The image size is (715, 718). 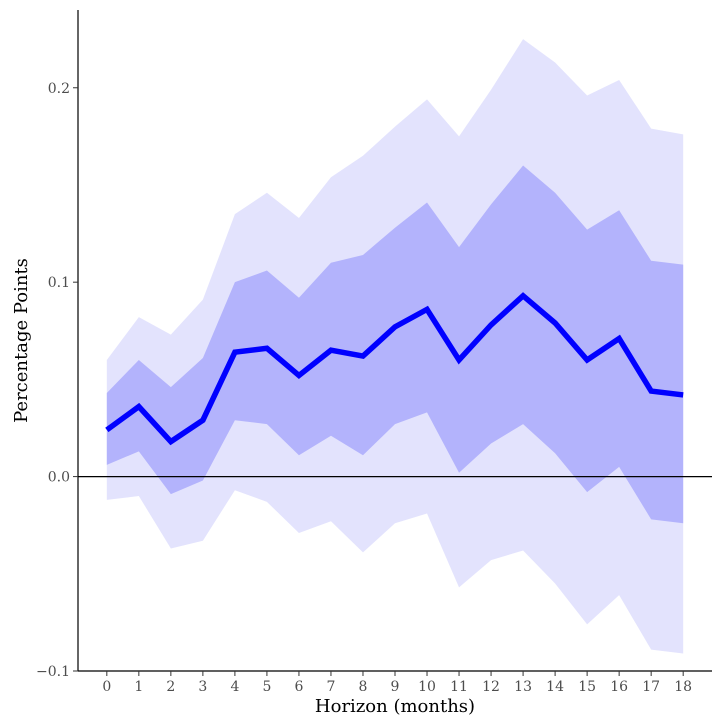 What do you see at coordinates (619, 687) in the screenshot?
I see `x-tick-label: 16` at bounding box center [619, 687].